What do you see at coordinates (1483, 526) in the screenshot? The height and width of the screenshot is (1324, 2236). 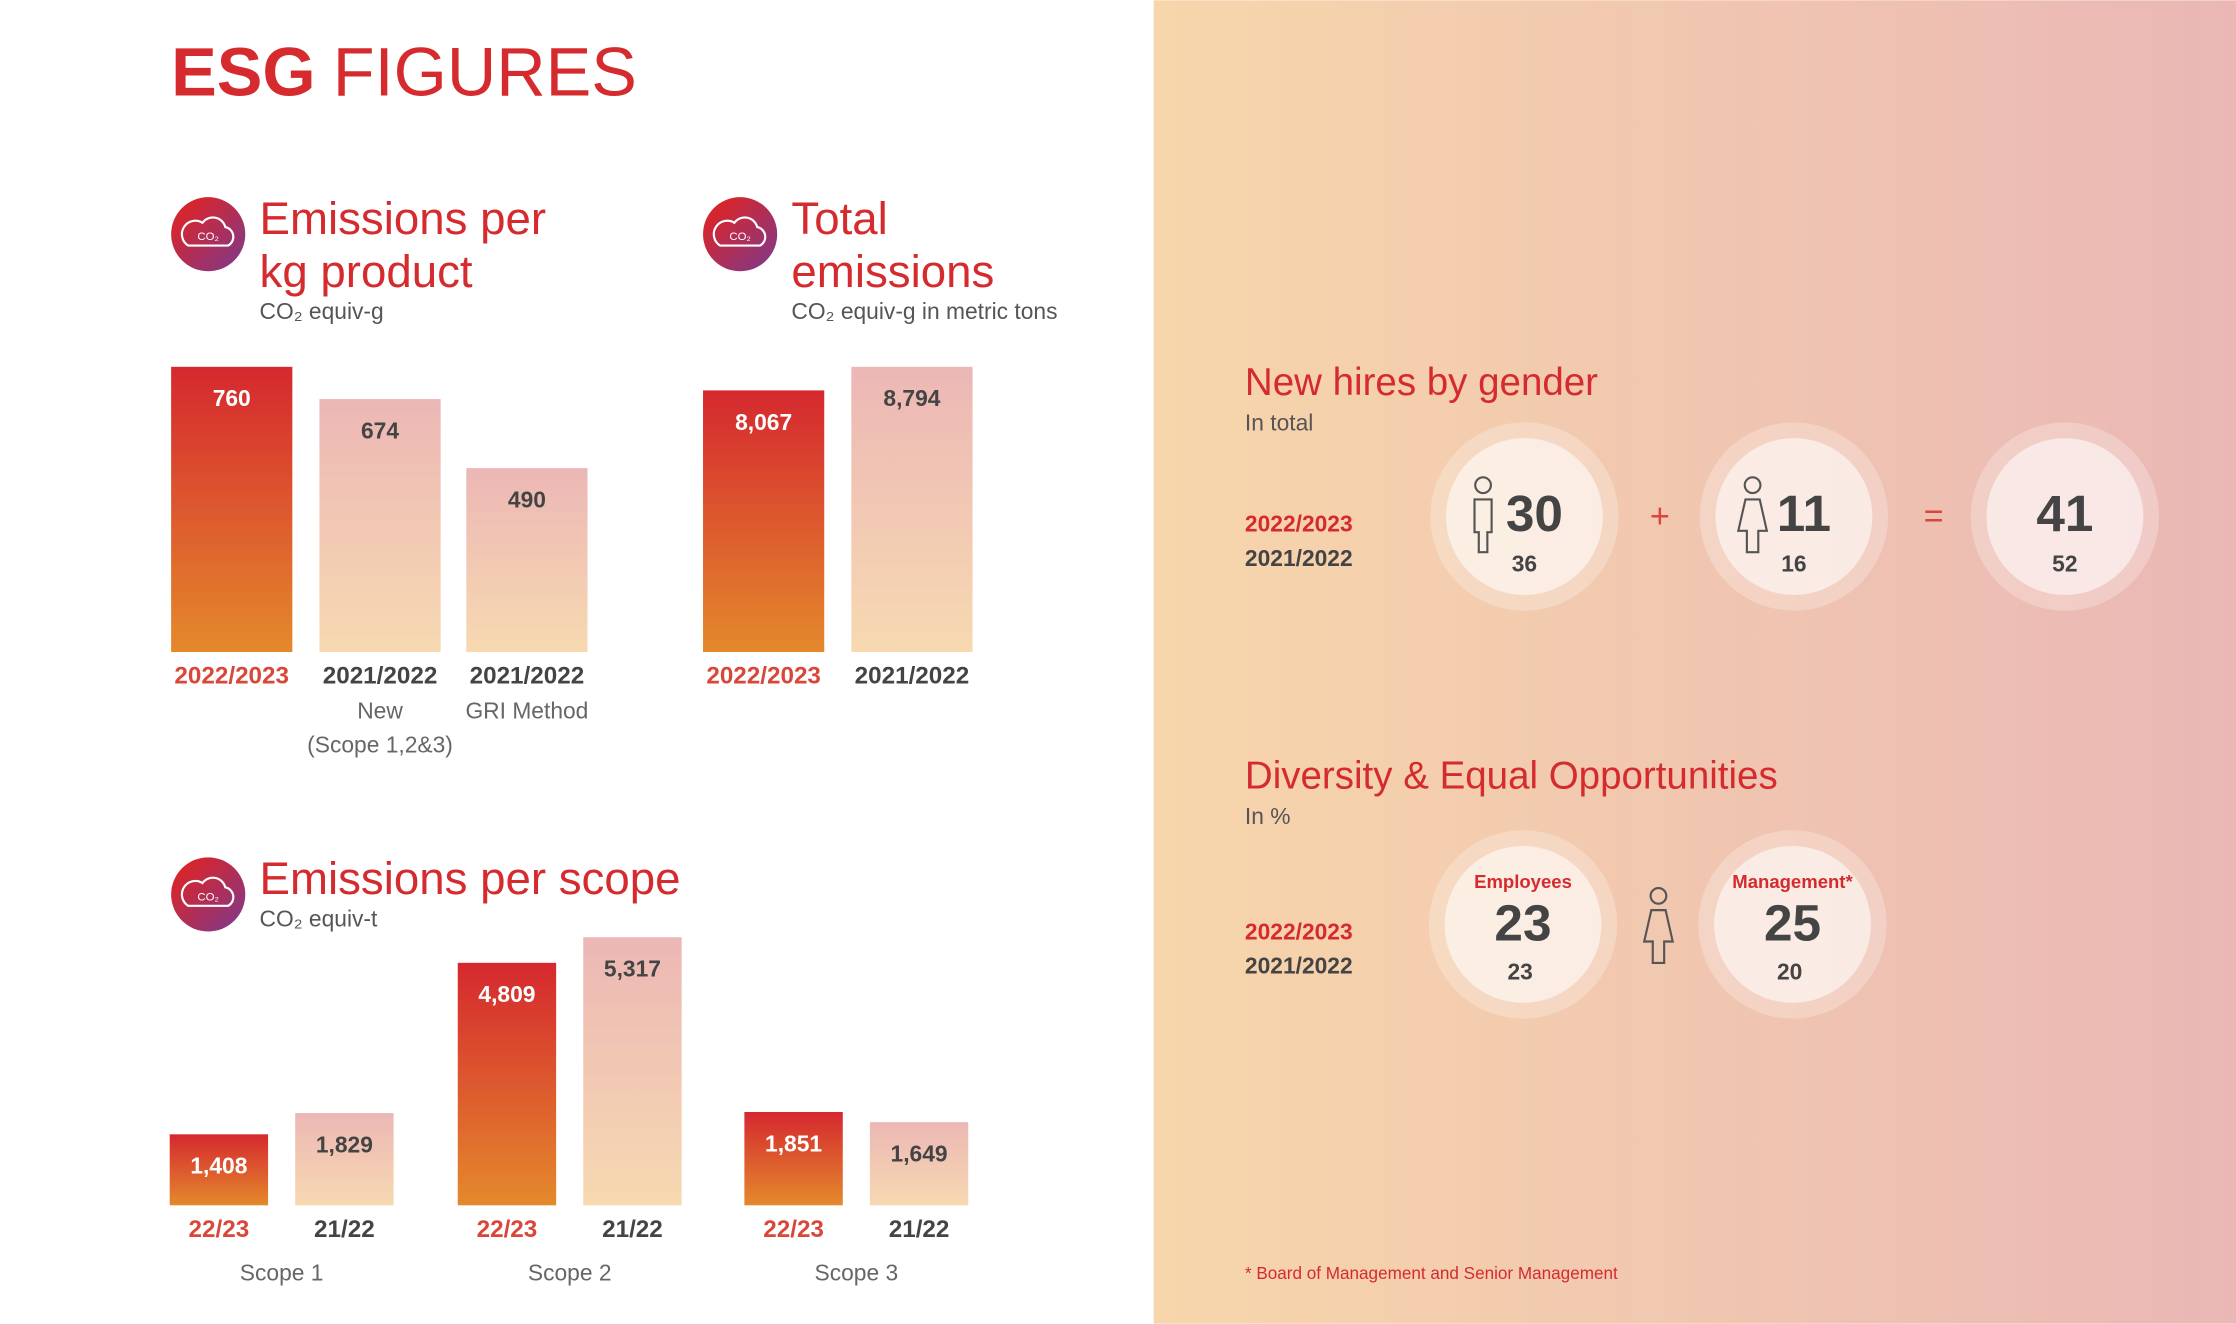 I see `male-icon-body` at bounding box center [1483, 526].